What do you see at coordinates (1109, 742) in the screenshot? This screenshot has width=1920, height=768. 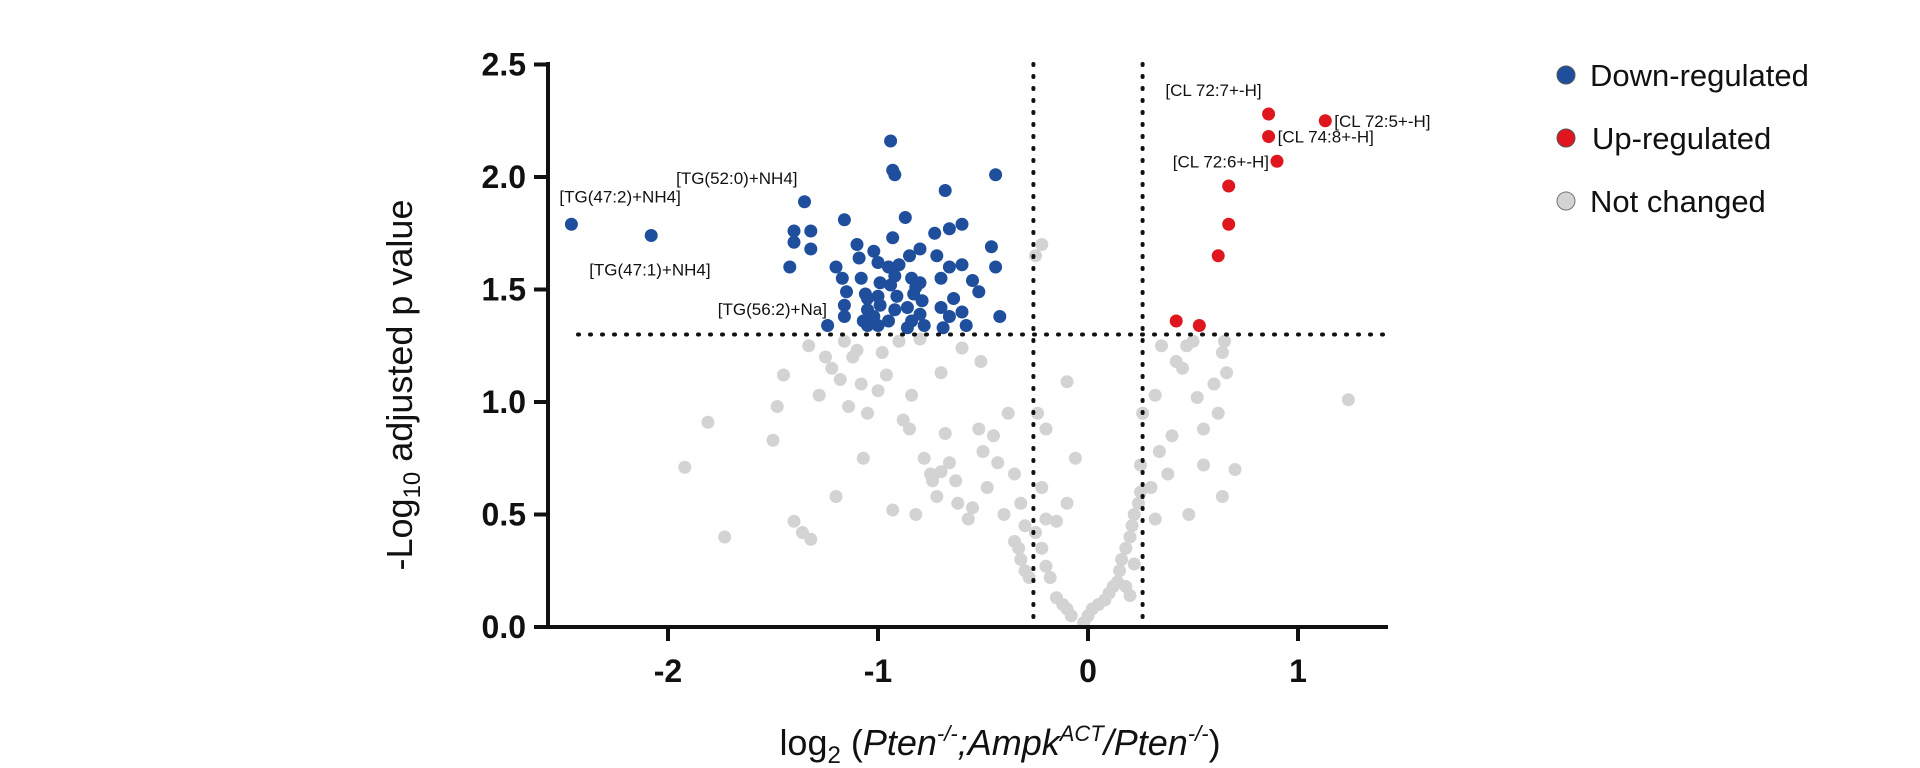 I see `x-axis-title-slash: /` at bounding box center [1109, 742].